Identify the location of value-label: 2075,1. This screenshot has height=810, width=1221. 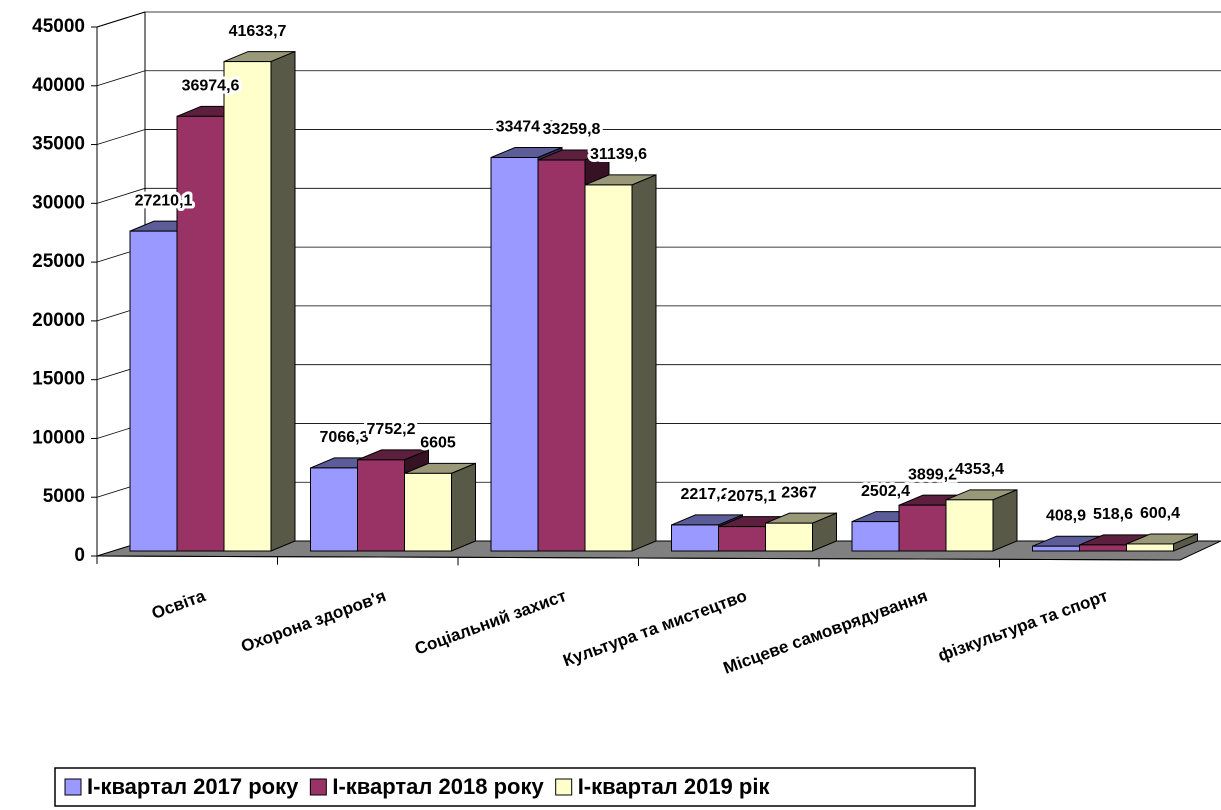
(752, 496).